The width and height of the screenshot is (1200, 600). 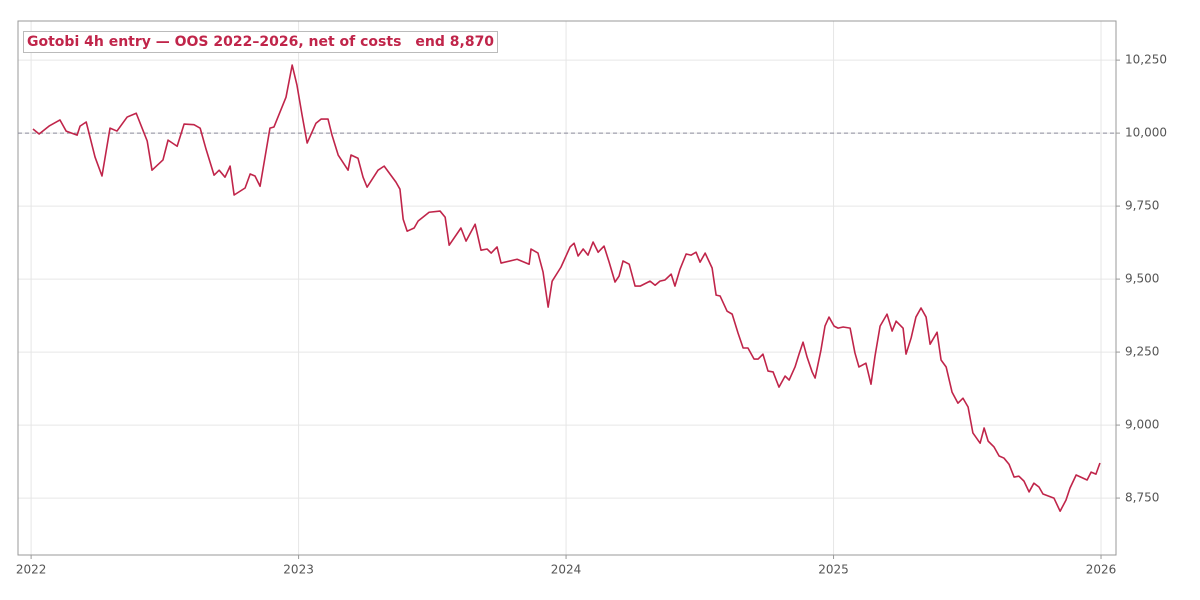 What do you see at coordinates (455, 42) in the screenshot?
I see `annotation: end 8,870` at bounding box center [455, 42].